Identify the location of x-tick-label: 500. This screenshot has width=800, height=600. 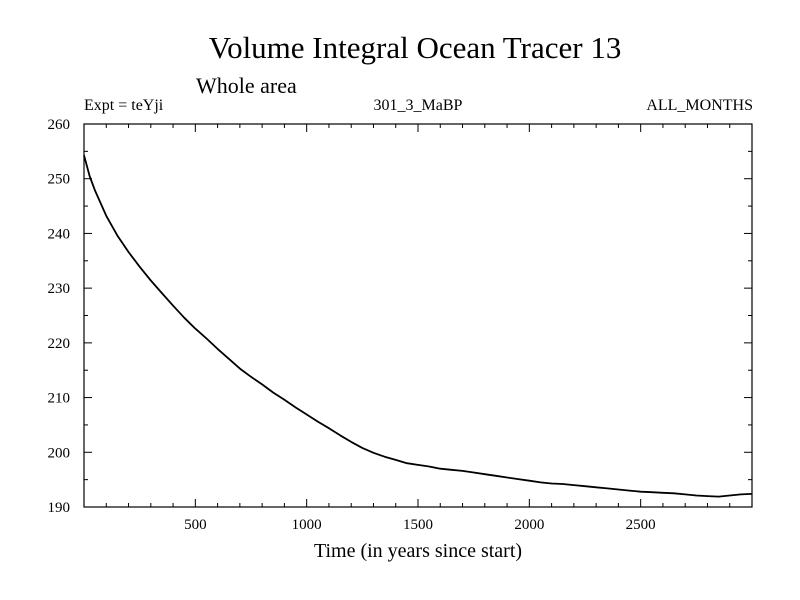
(195, 525).